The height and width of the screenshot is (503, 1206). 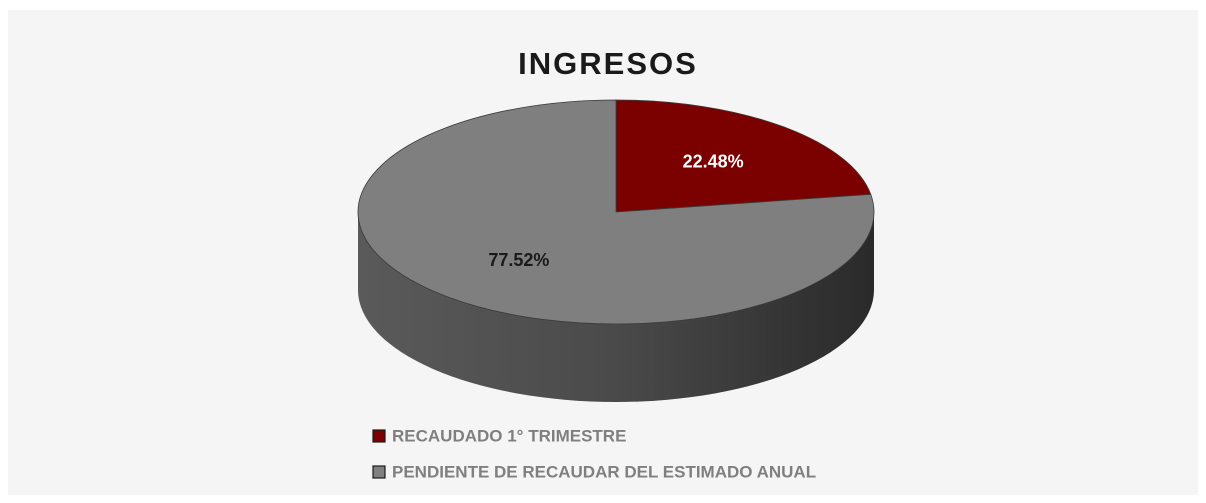 What do you see at coordinates (713, 161) in the screenshot?
I see `data-label: 22.48%` at bounding box center [713, 161].